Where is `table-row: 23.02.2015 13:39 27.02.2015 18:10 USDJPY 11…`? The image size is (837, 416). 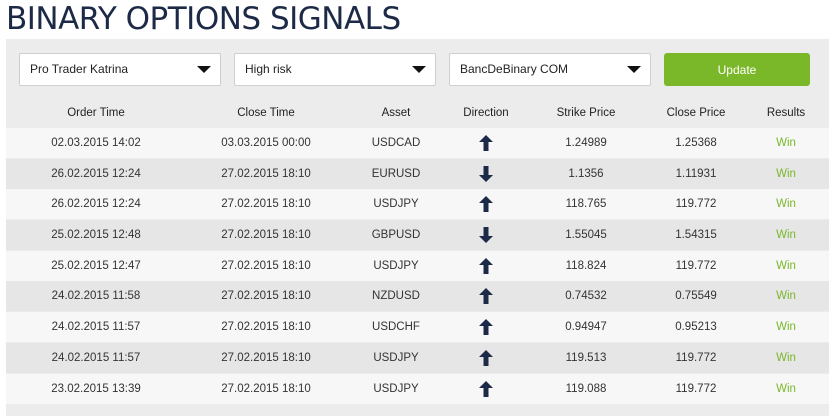 table-row: 23.02.2015 13:39 27.02.2015 18:10 USDJPY 11… is located at coordinates (417, 388).